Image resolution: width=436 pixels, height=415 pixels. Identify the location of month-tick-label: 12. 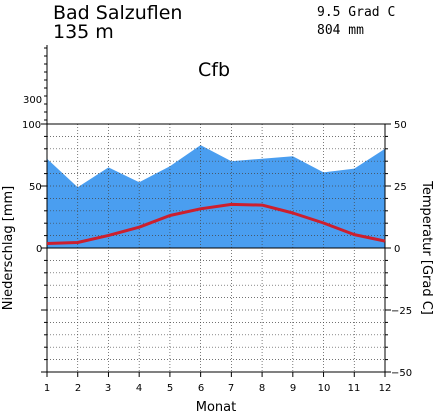
(385, 388).